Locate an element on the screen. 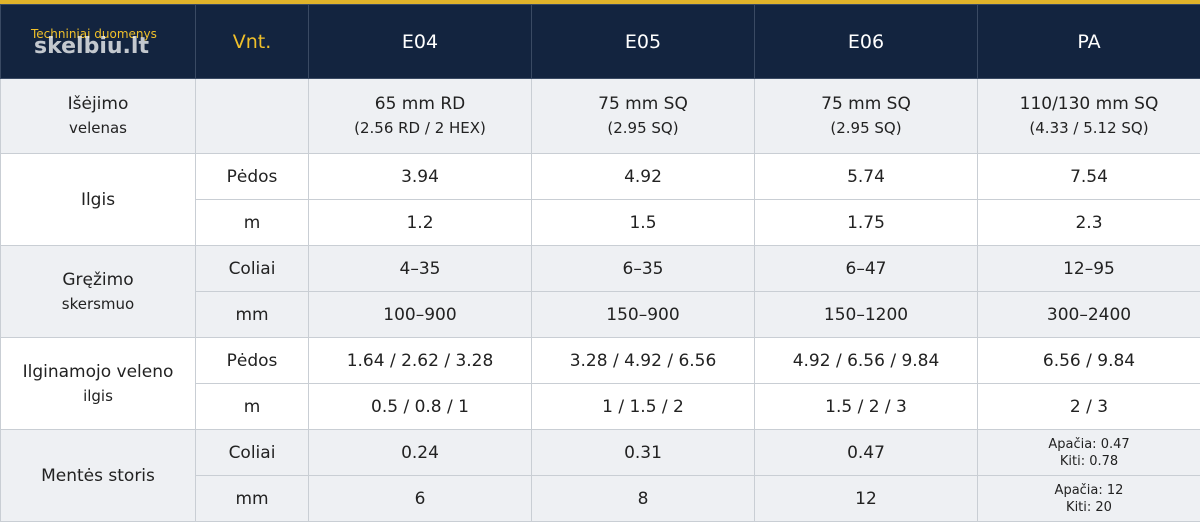  group-label: Mentės storis is located at coordinates (98, 476).